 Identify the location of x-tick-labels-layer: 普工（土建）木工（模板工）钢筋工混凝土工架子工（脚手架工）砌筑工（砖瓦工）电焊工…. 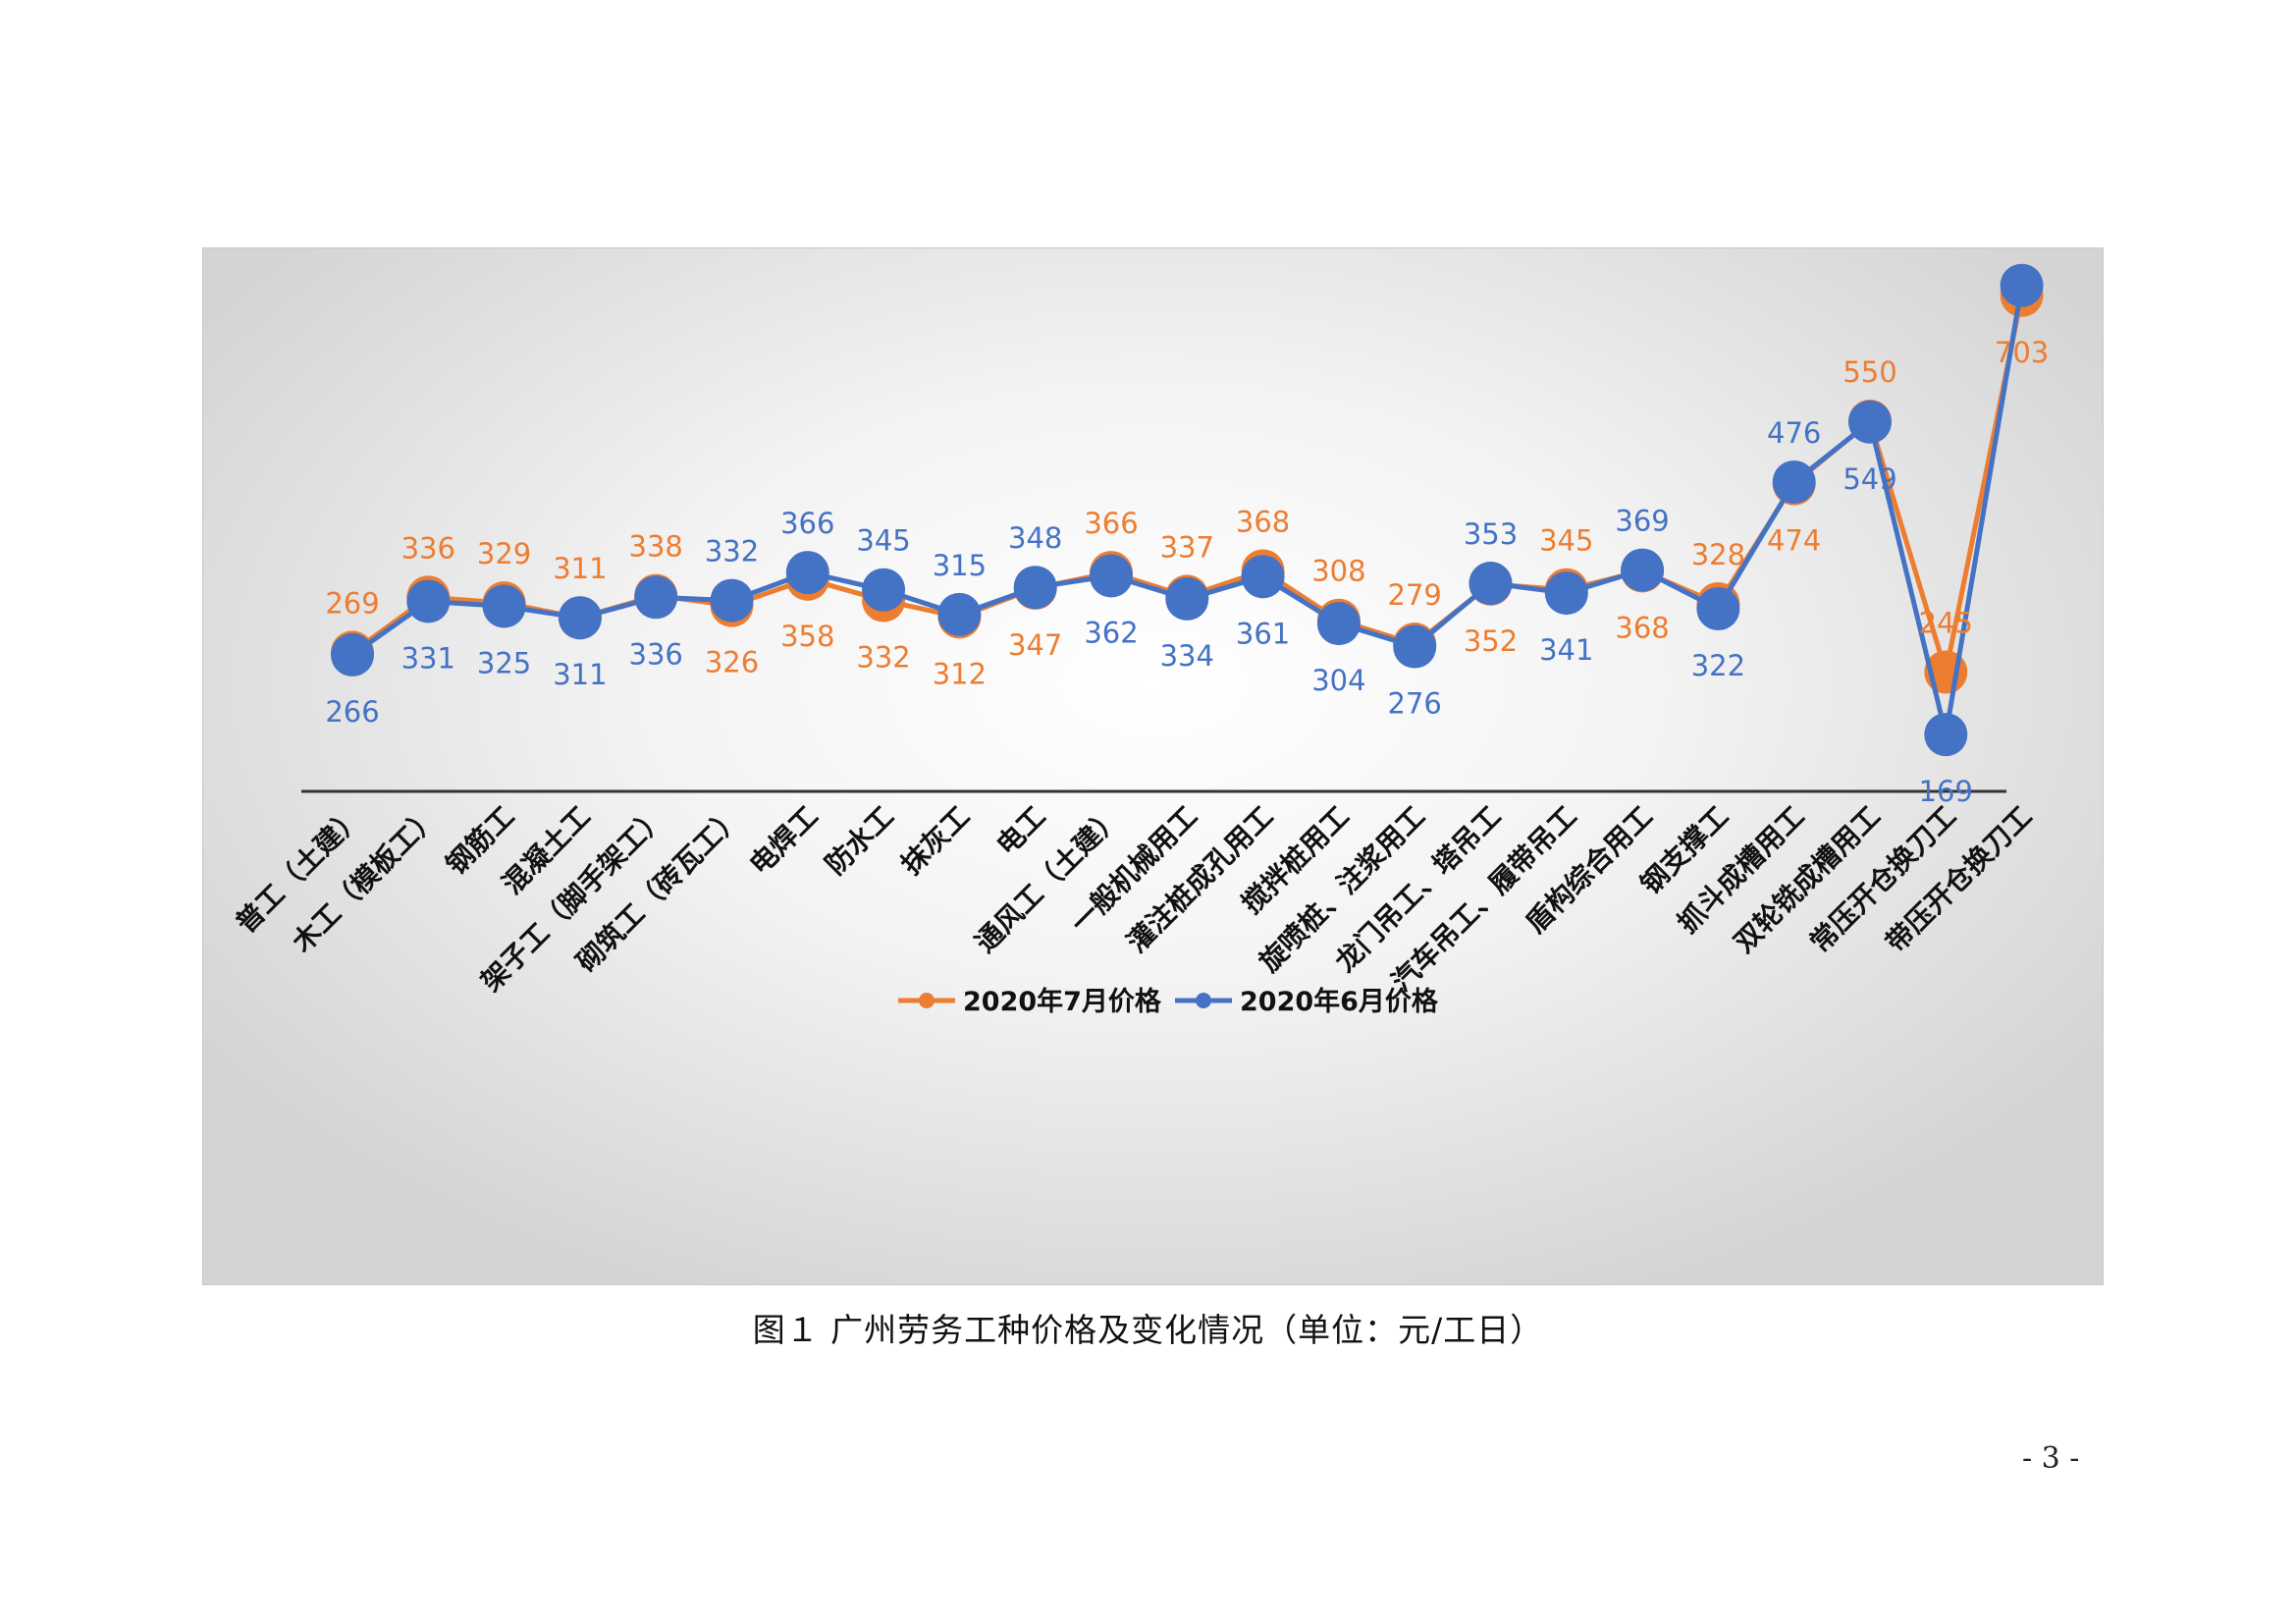
(1134, 899).